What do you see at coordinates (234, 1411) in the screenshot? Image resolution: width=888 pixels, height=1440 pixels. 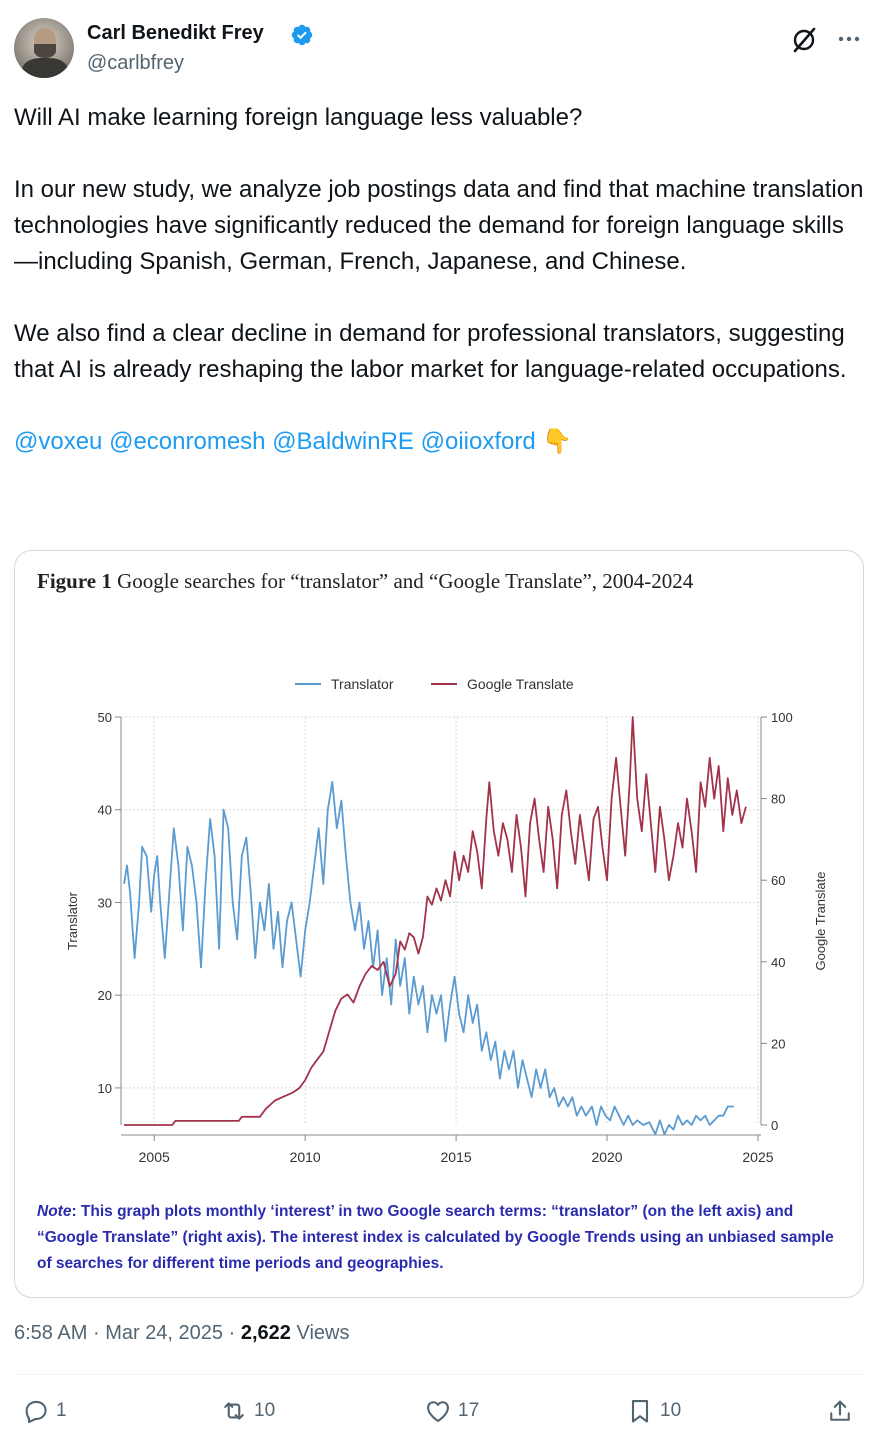 I see `repost-icon` at bounding box center [234, 1411].